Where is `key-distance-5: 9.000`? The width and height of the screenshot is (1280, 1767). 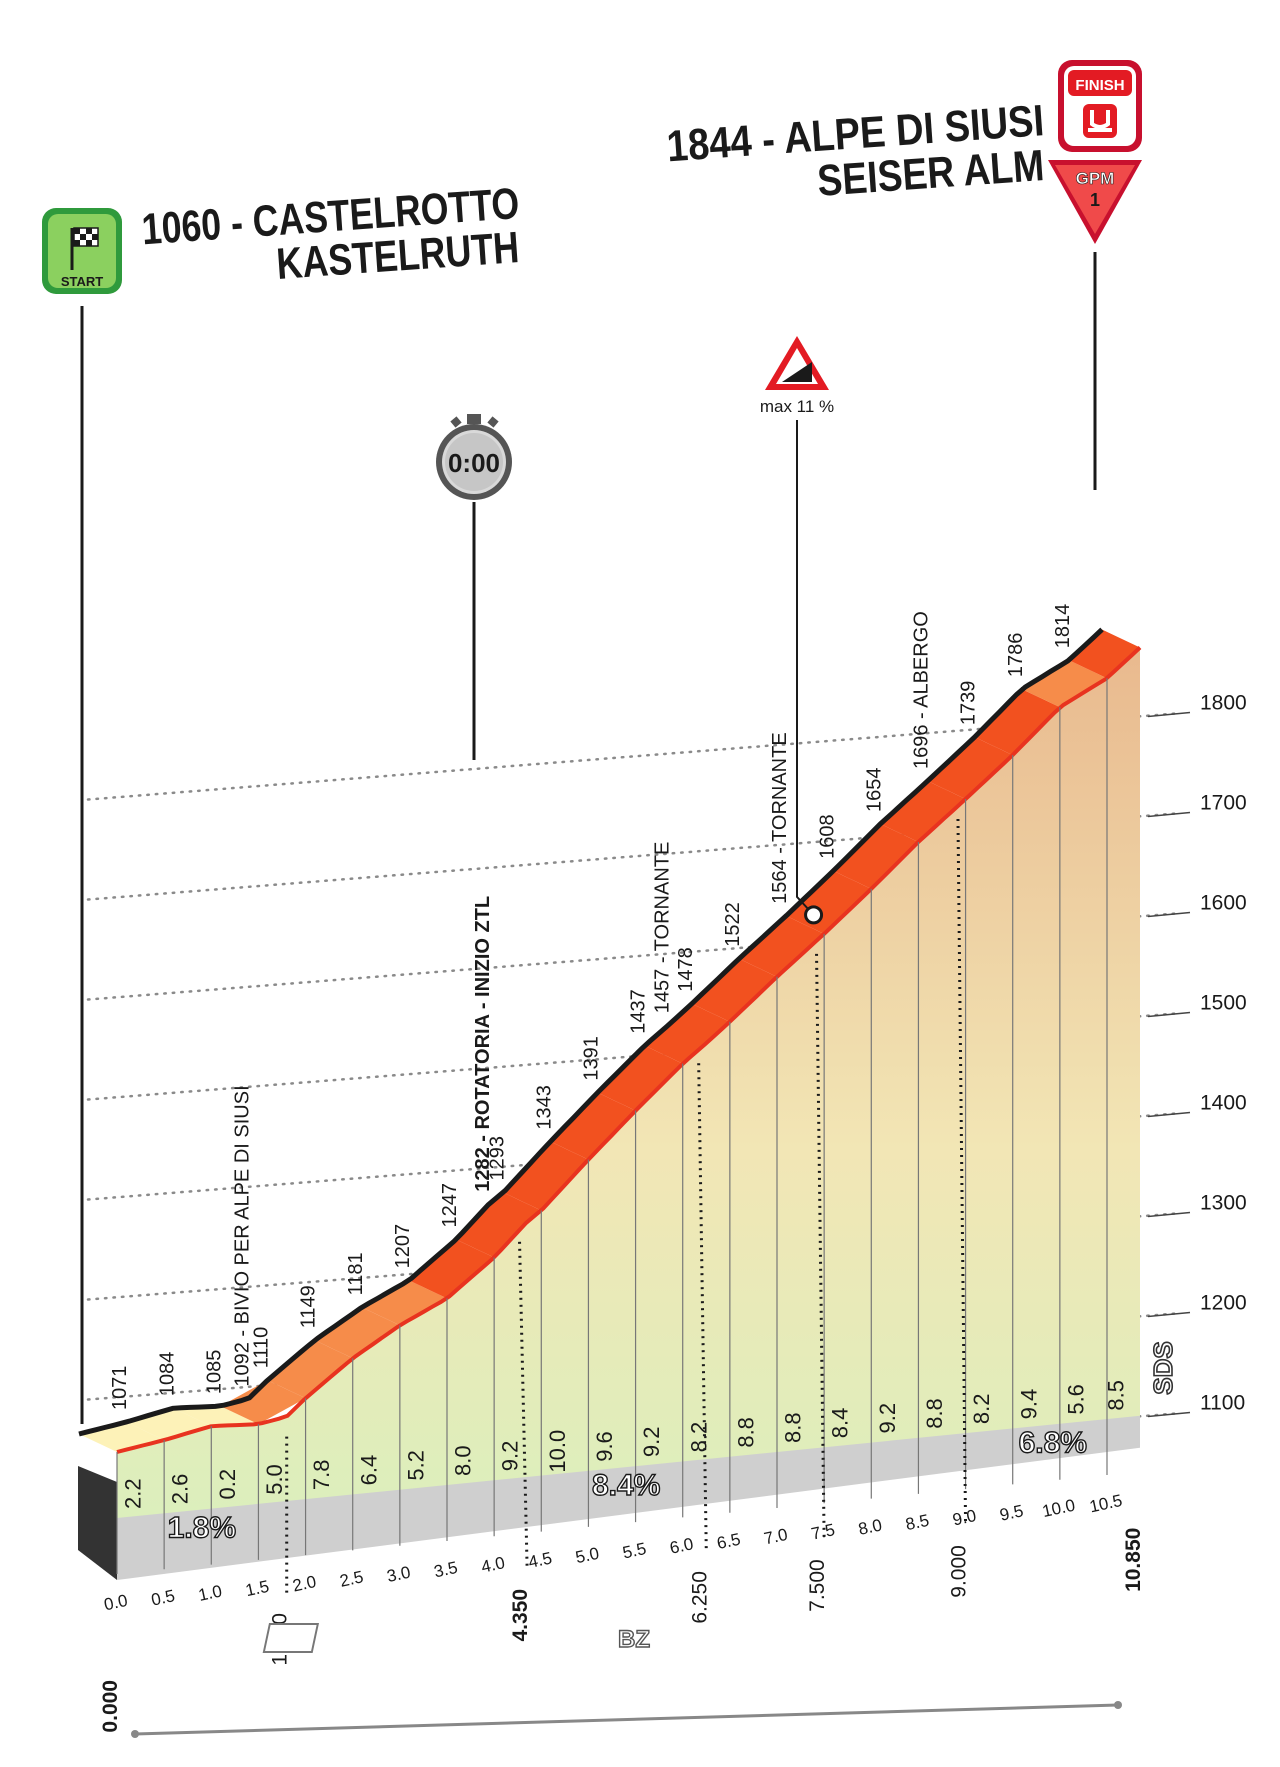
key-distance-5: 9.000 is located at coordinates (959, 1571).